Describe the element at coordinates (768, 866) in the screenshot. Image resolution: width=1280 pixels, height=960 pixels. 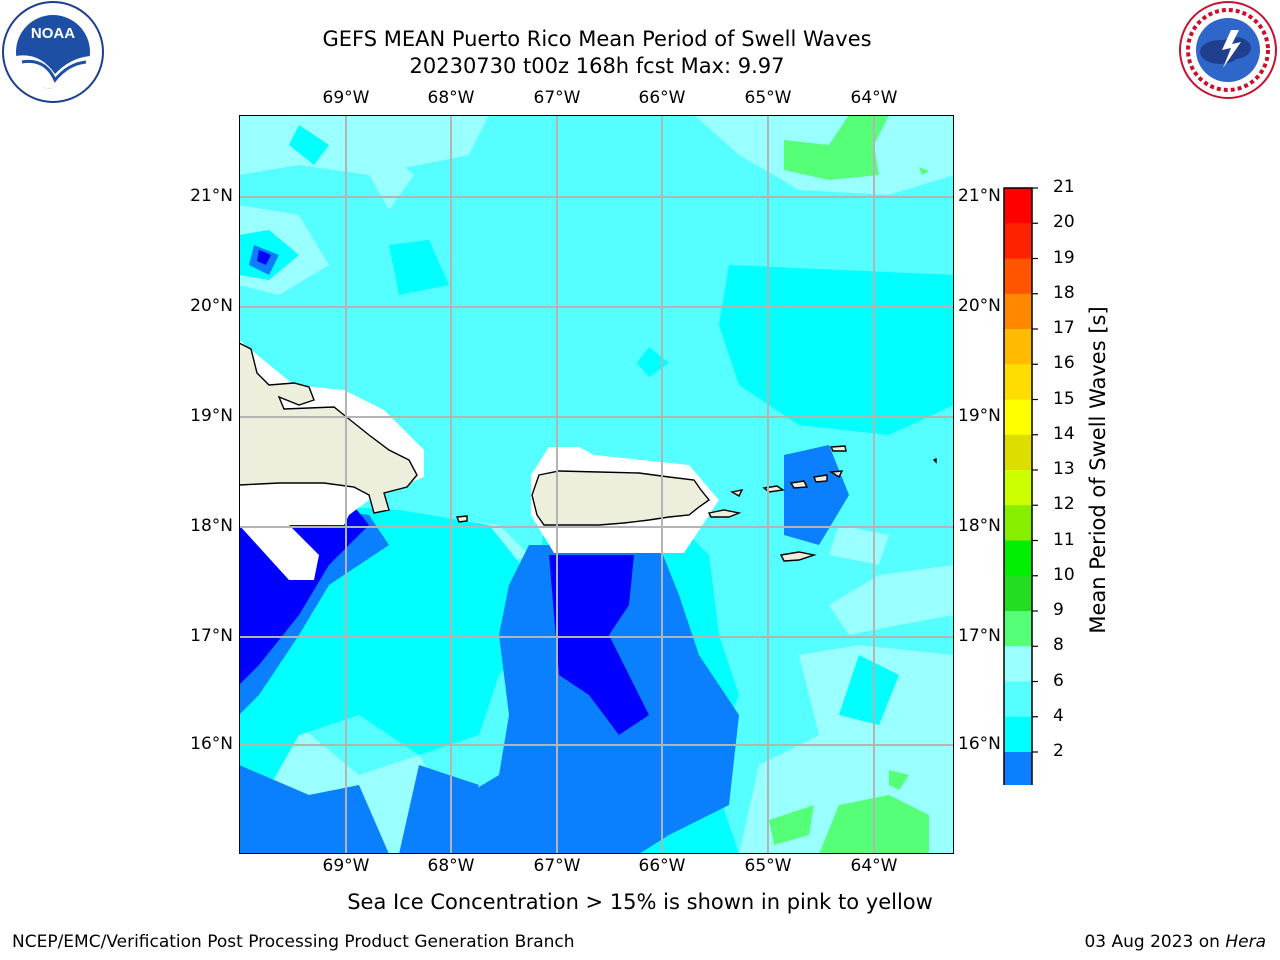
I see `longitude-label-bottom: 65°W` at that location.